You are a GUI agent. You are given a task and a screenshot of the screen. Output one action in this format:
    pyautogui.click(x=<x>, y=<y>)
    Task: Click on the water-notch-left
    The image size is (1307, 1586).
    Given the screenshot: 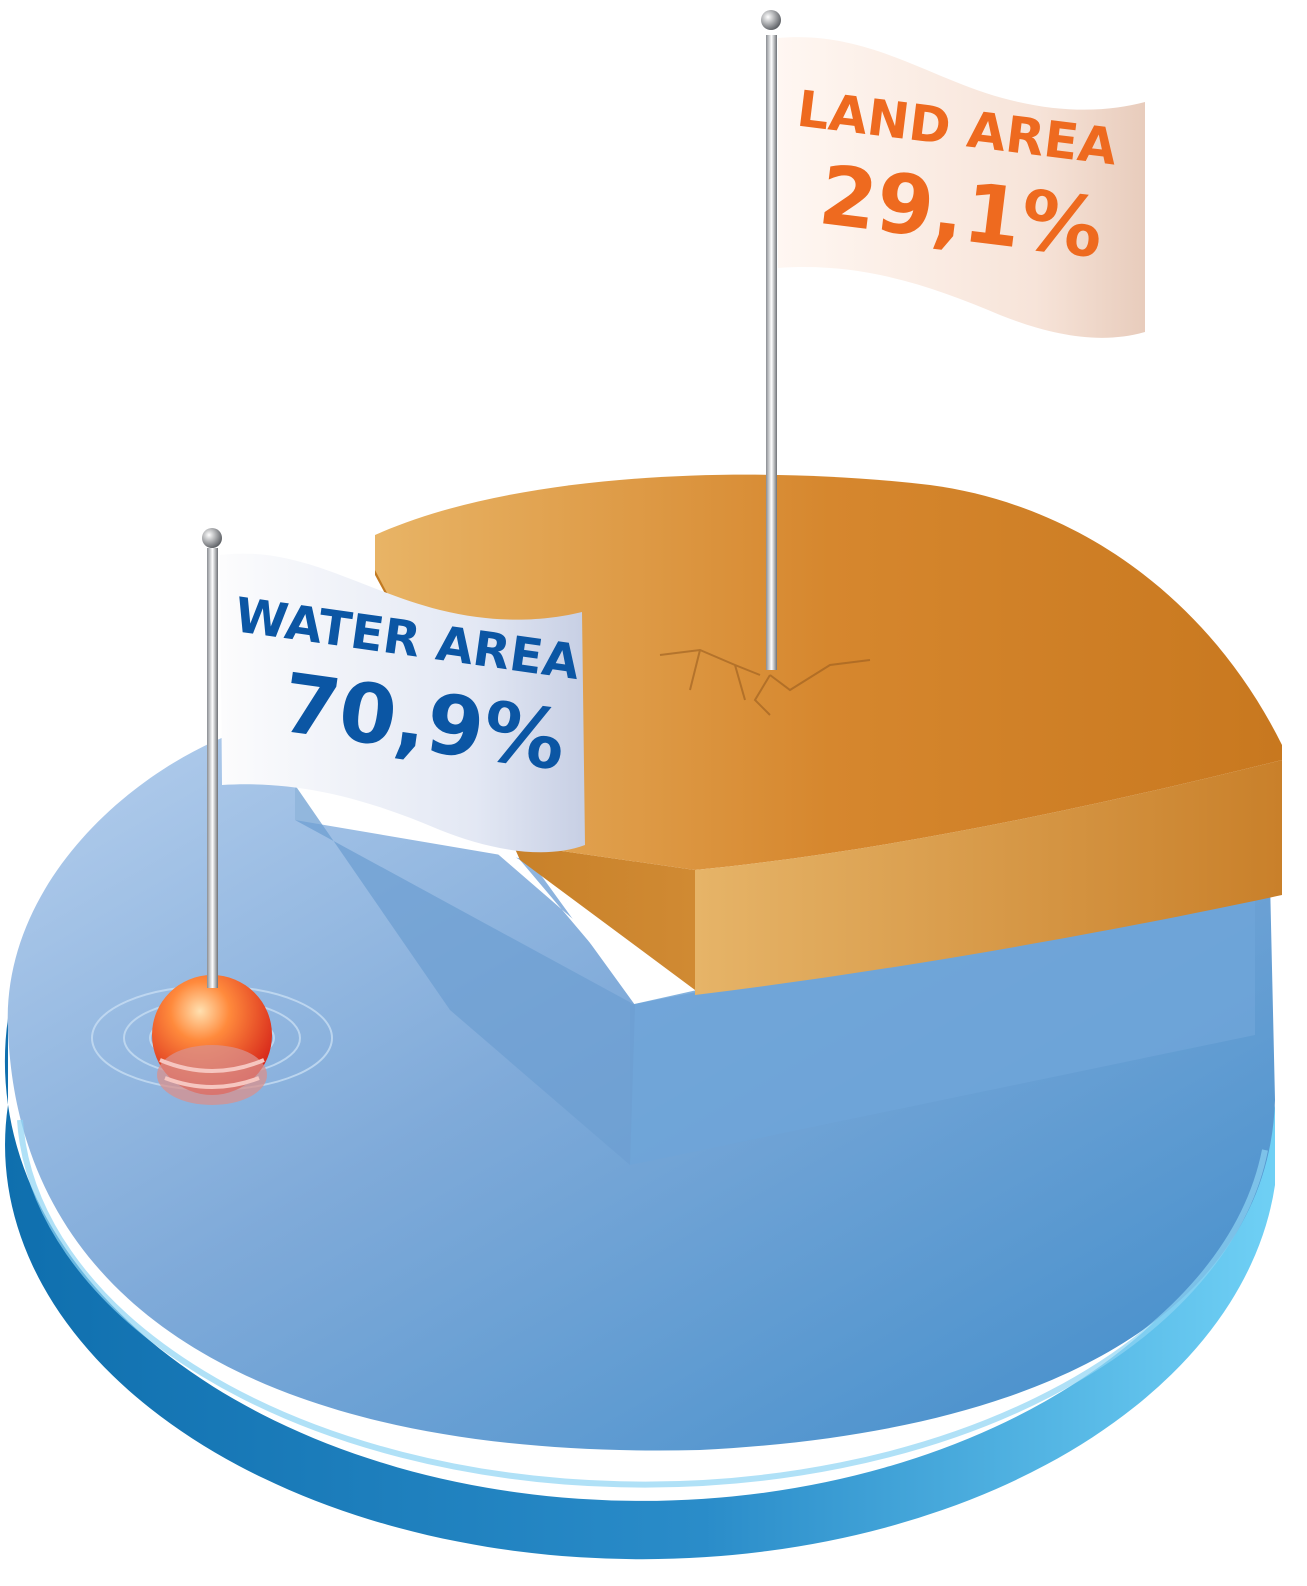 What is the action you would take?
    pyautogui.click(x=465, y=975)
    